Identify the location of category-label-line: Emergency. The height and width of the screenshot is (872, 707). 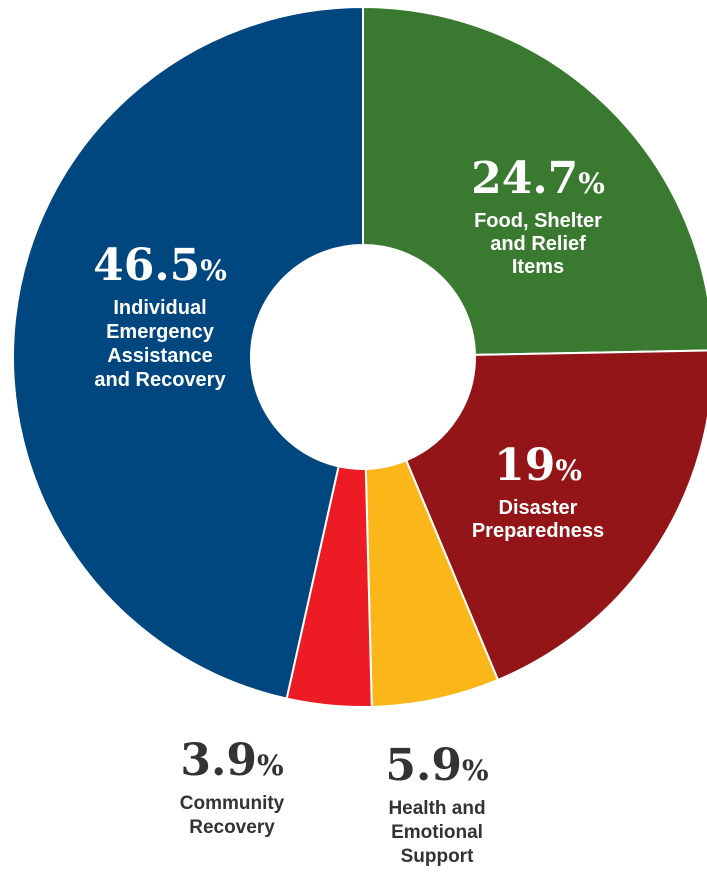
(160, 332).